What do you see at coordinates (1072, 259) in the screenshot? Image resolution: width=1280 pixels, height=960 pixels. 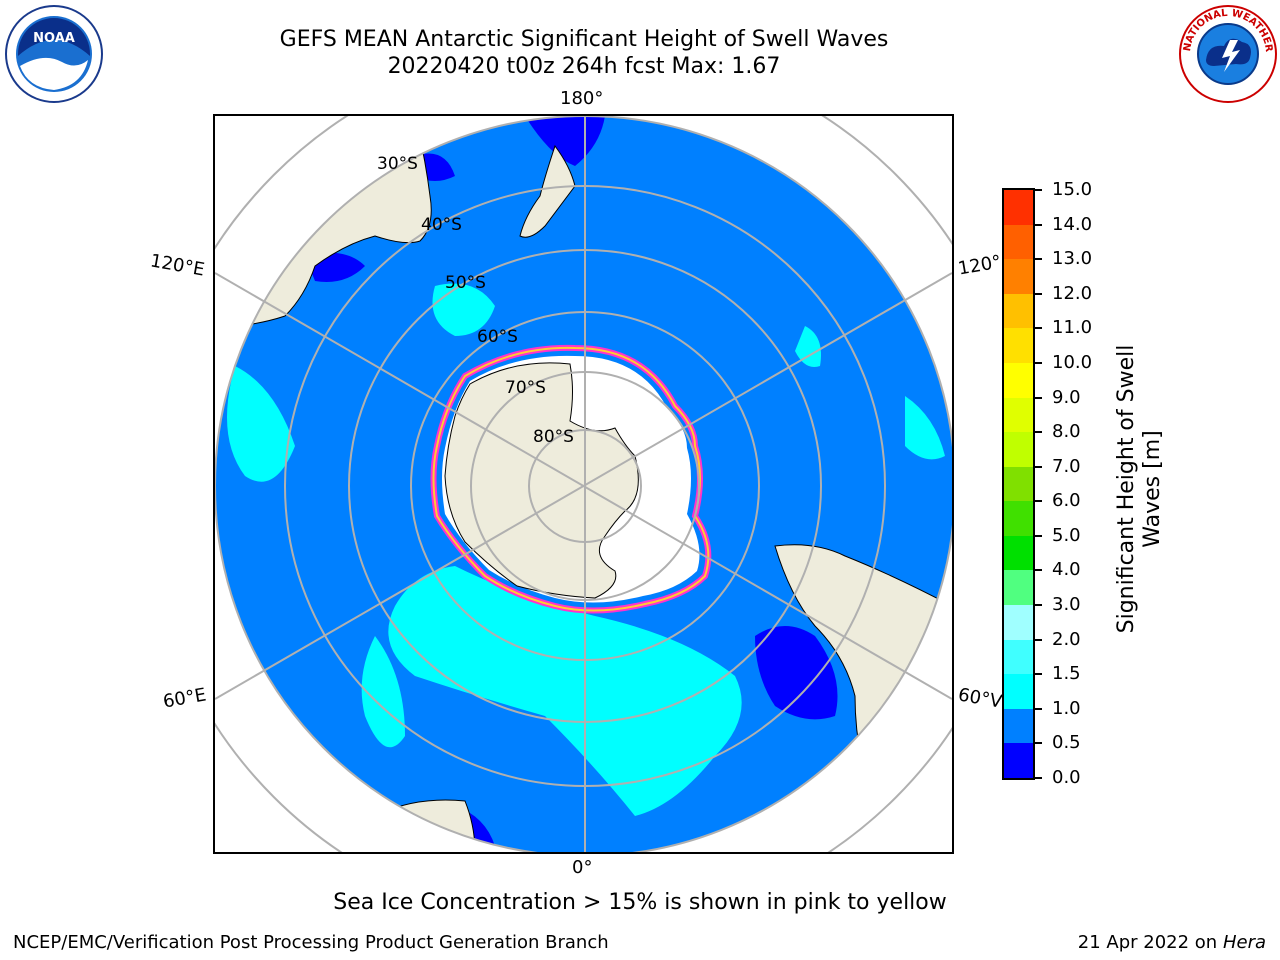 I see `colorbar-tick-label: 13.0` at bounding box center [1072, 259].